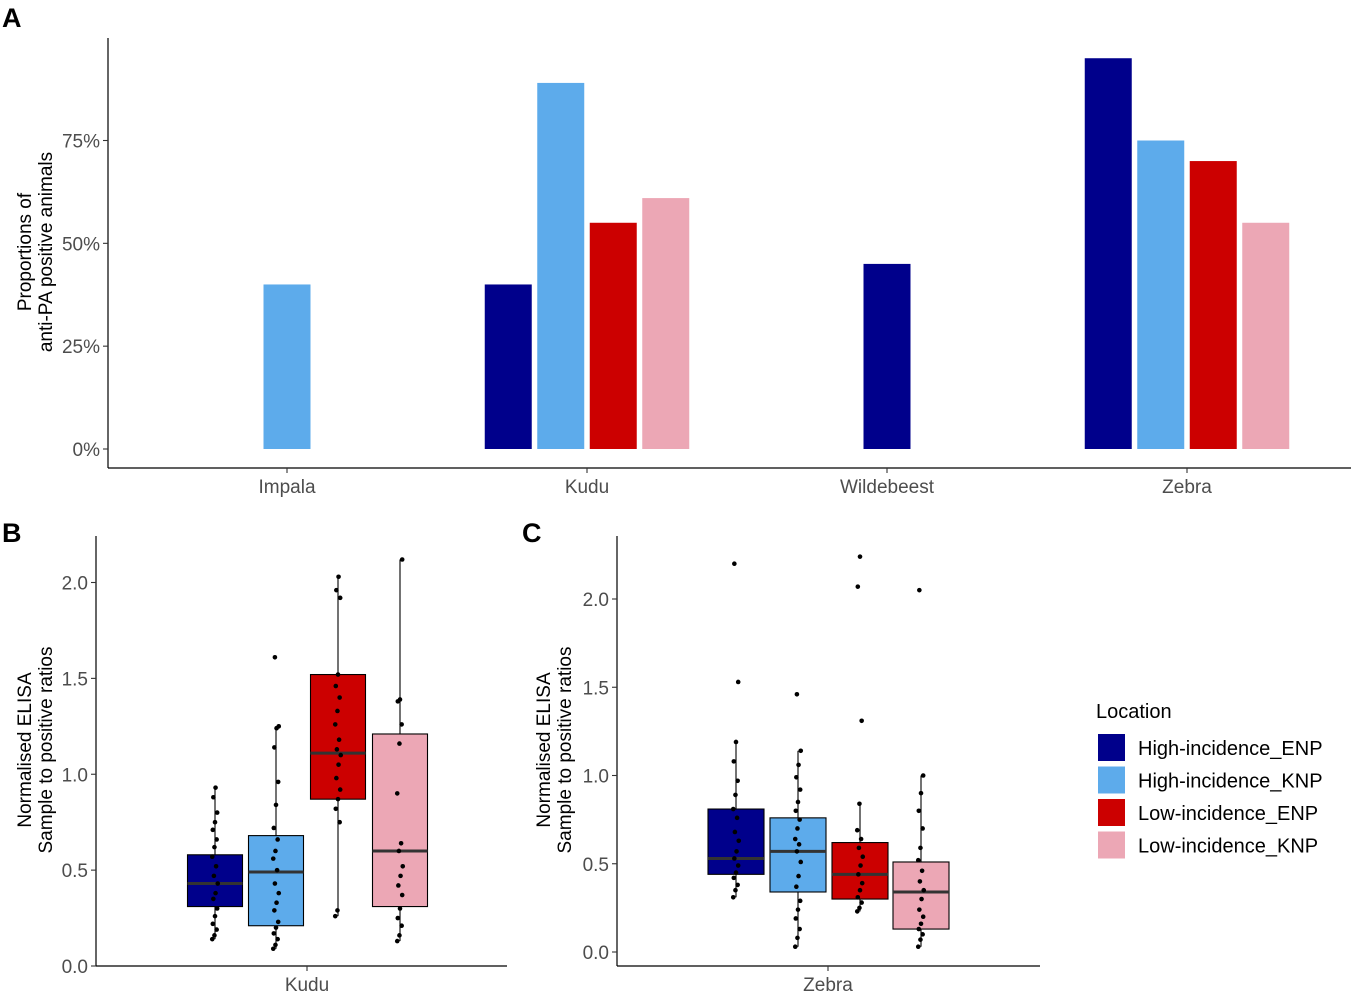 The image size is (1366, 992). What do you see at coordinates (286, 487) in the screenshot?
I see `panel-a-category-impala: Impala` at bounding box center [286, 487].